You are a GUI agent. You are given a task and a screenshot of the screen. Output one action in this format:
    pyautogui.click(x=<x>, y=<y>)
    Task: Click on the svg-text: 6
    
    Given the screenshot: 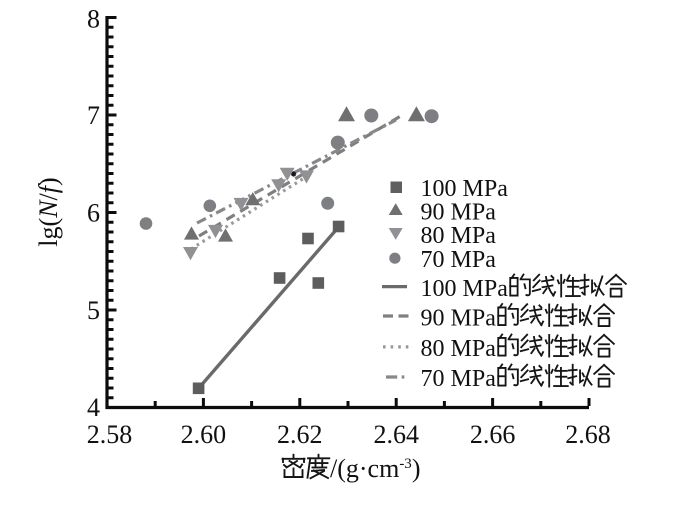 What is the action you would take?
    pyautogui.click(x=93, y=213)
    